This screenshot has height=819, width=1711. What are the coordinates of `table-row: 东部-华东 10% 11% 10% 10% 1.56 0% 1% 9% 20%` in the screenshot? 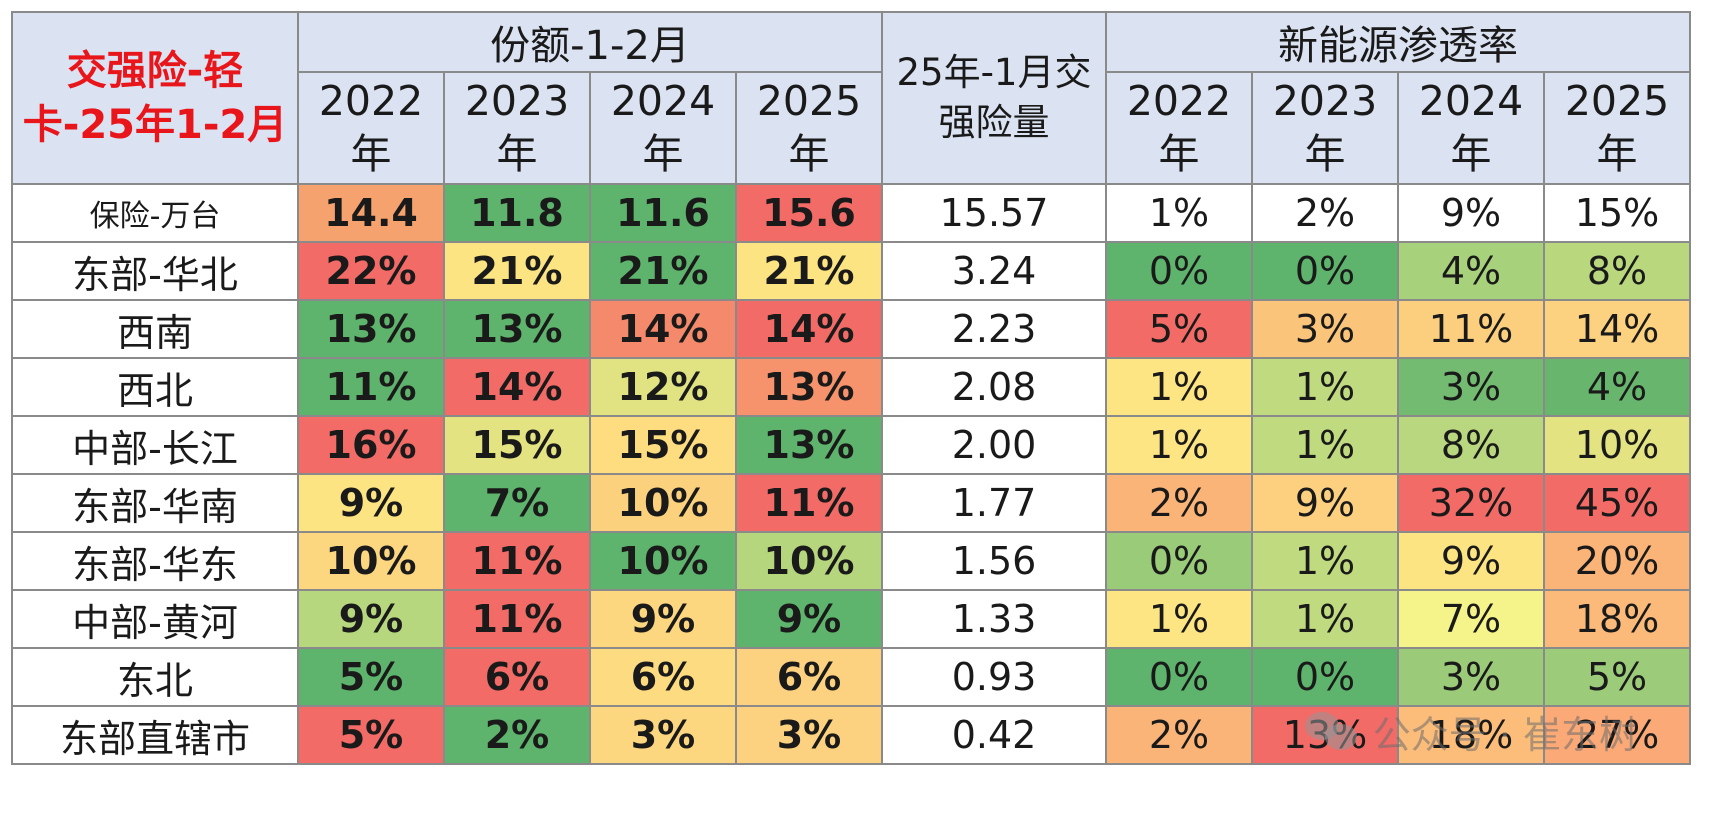 It's located at (851, 561).